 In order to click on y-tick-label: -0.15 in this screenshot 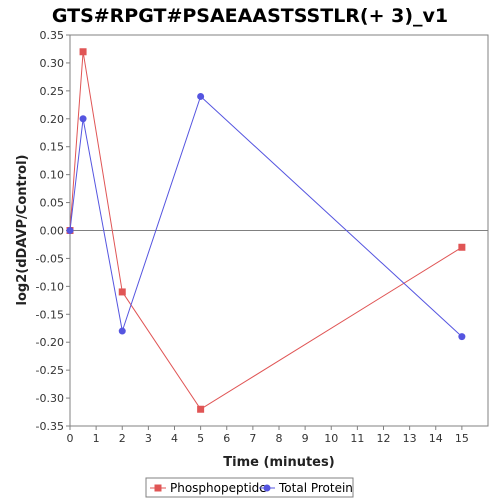, I will do `click(50, 314)`.